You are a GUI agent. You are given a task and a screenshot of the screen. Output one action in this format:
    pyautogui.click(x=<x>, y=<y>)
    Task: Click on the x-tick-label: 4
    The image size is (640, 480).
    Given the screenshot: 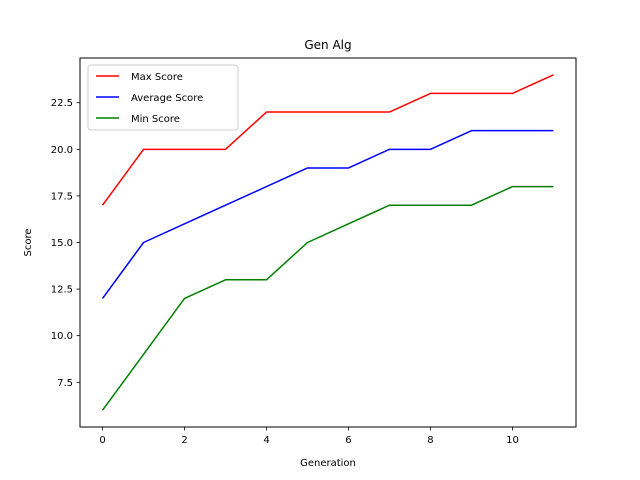 What is the action you would take?
    pyautogui.click(x=266, y=440)
    